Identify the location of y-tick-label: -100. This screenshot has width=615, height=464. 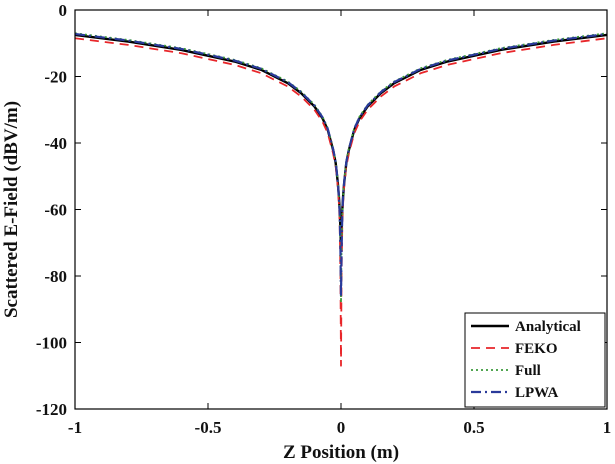
(51, 343).